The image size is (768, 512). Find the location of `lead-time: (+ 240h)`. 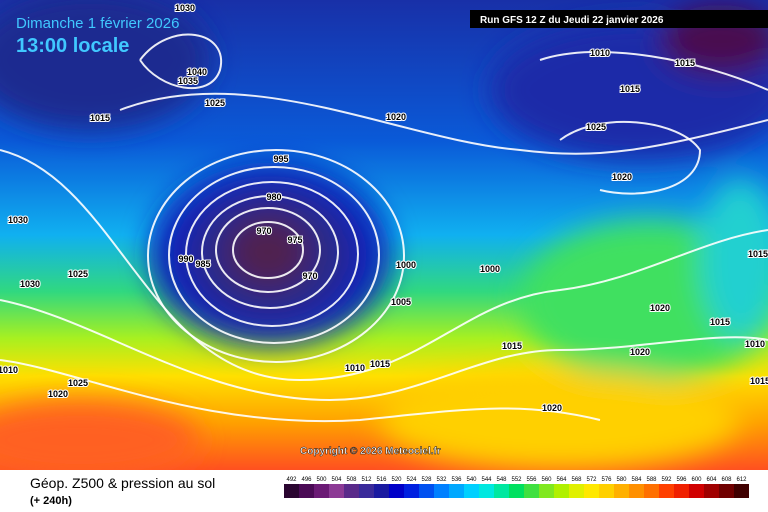

lead-time: (+ 240h) is located at coordinates (51, 501).